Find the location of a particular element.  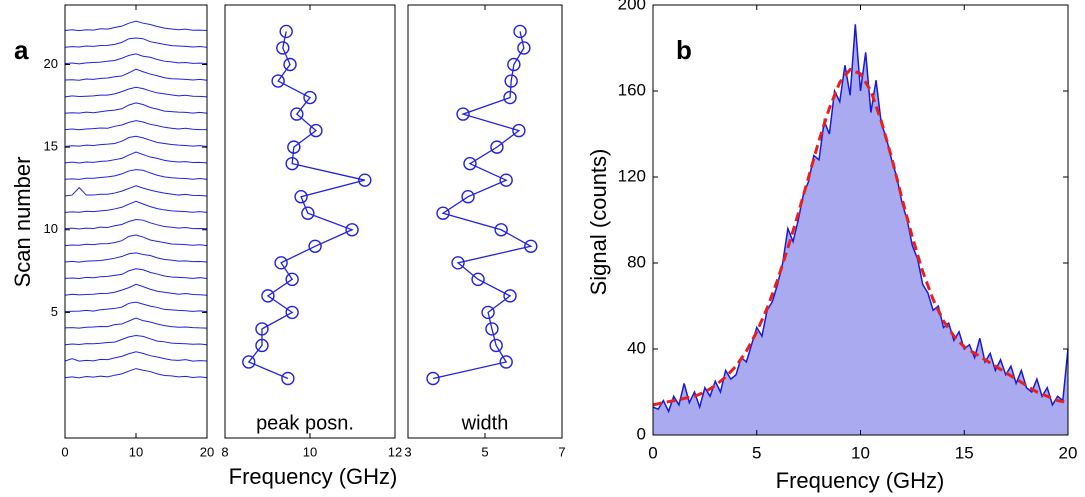

panel-label: a is located at coordinates (21, 50).